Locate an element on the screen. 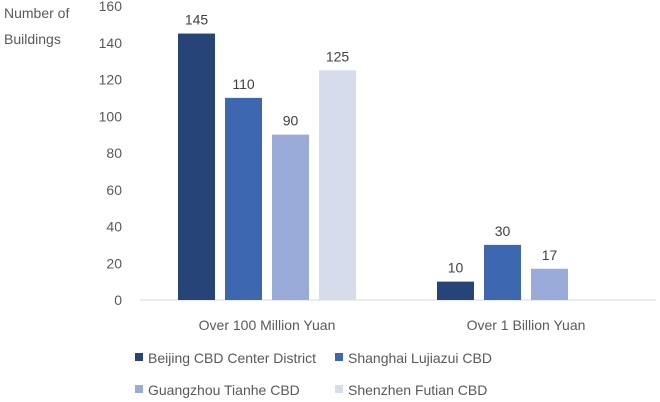 The height and width of the screenshot is (402, 660). y-tick-label: 60 is located at coordinates (114, 190).